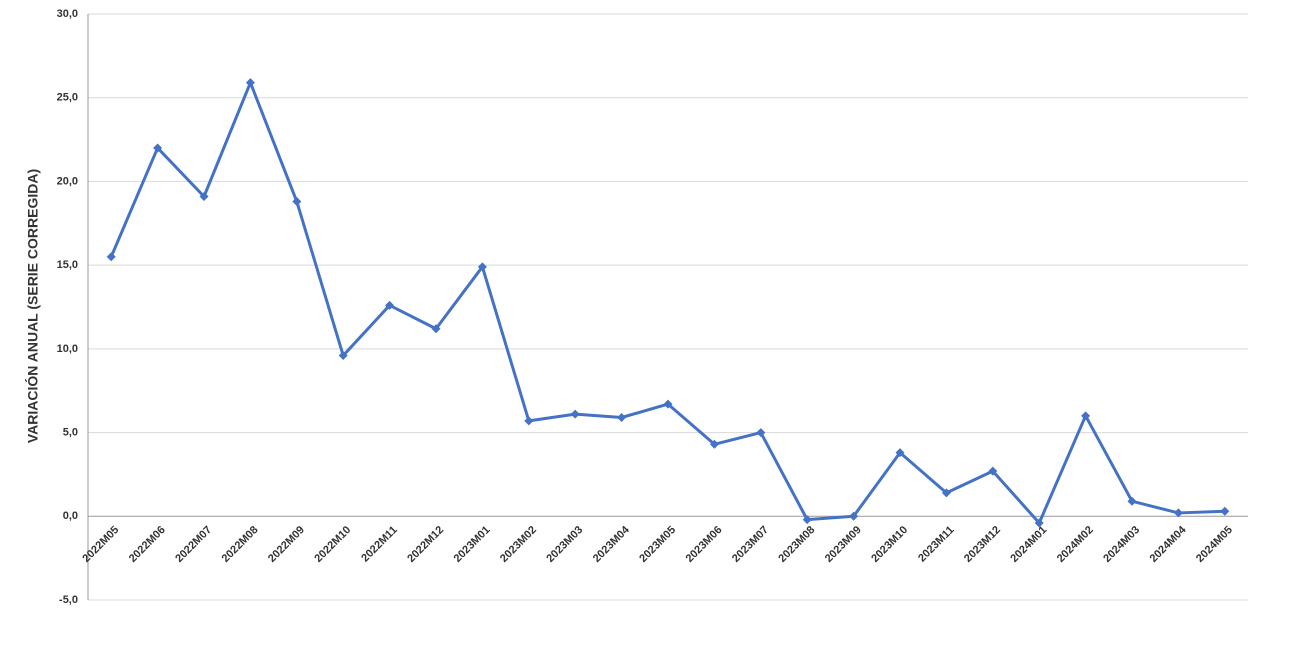 Image resolution: width=1310 pixels, height=656 pixels. What do you see at coordinates (936, 544) in the screenshot?
I see `x-tick-label: 2023M11` at bounding box center [936, 544].